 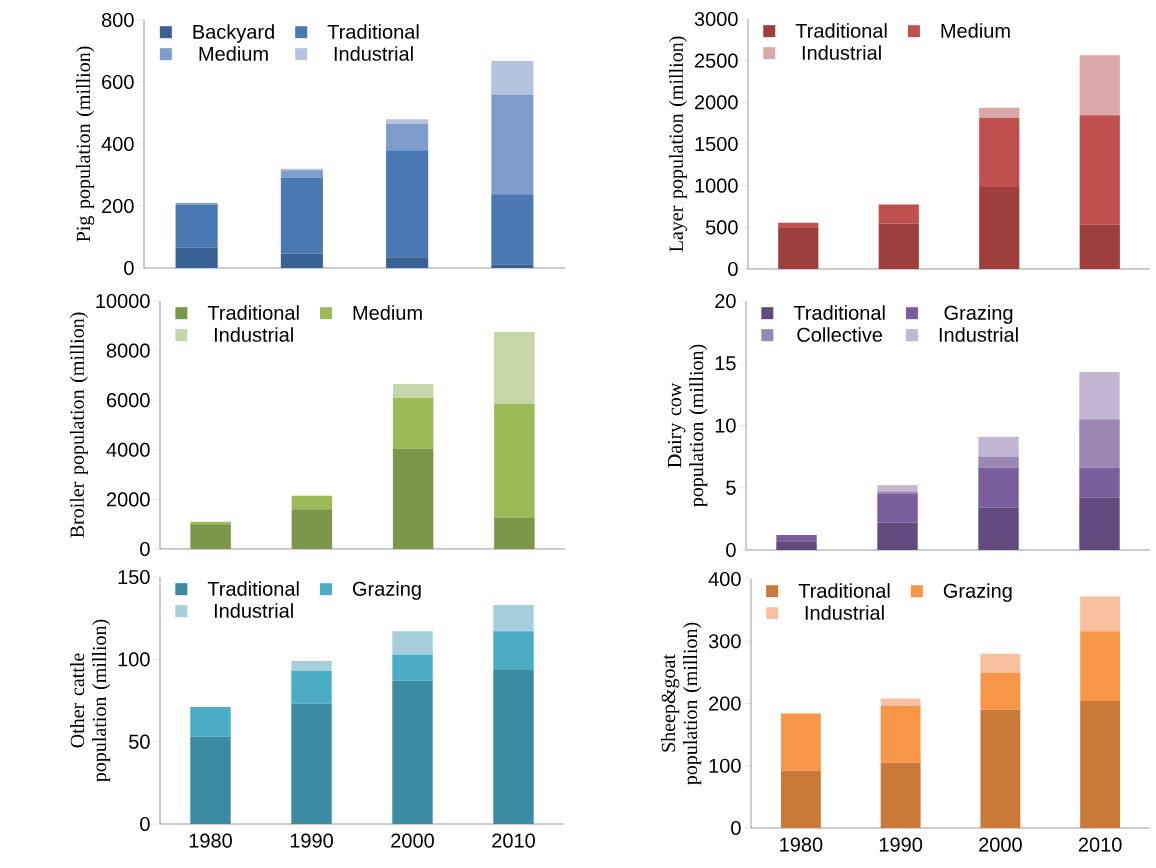 I want to click on y-tick-label: 10, so click(x=725, y=425).